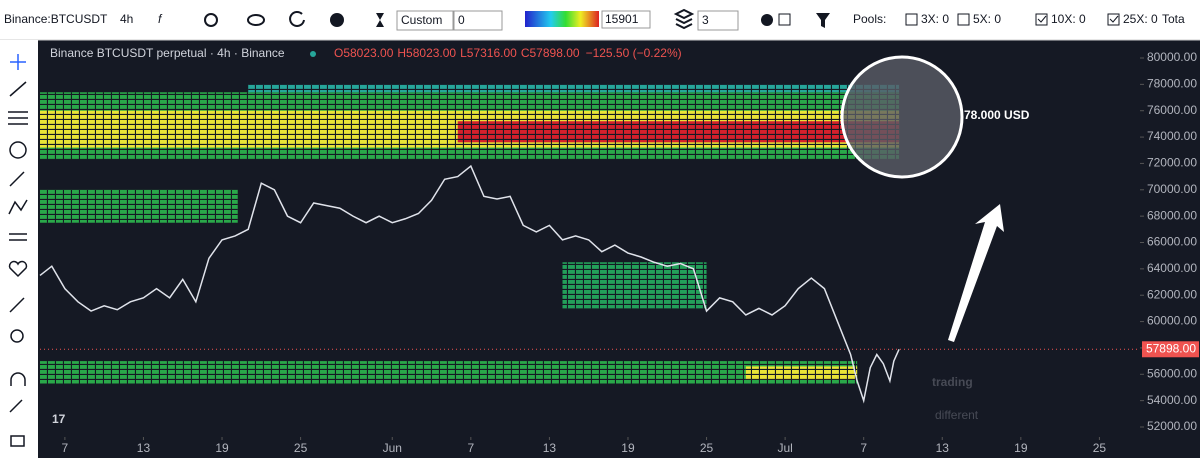 The width and height of the screenshot is (1200, 463). I want to click on arrow, so click(976, 273).